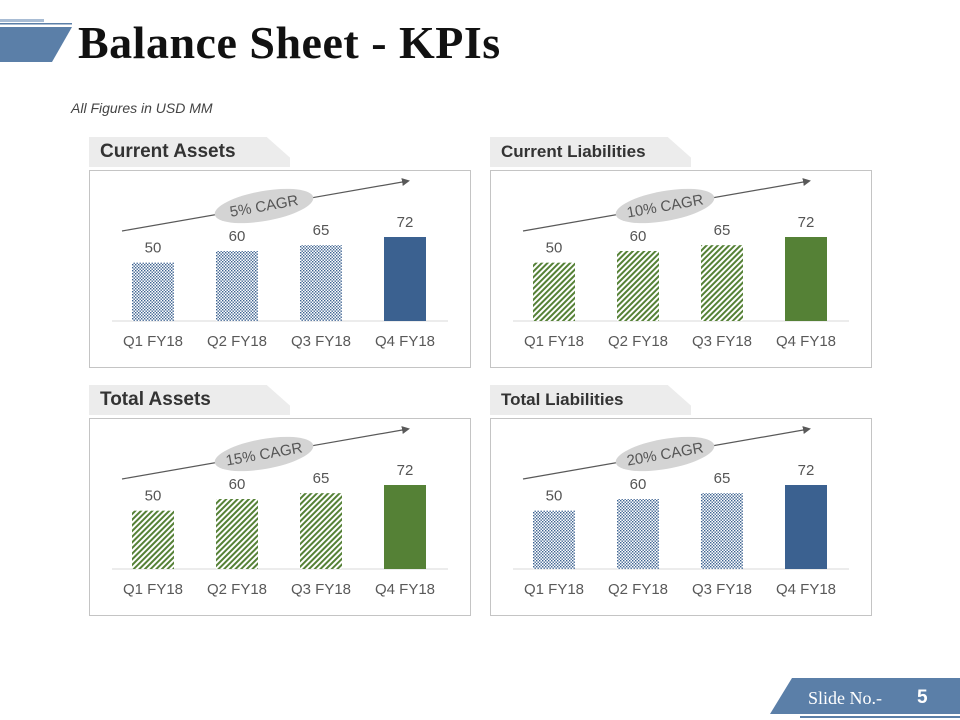 Image resolution: width=960 pixels, height=720 pixels. I want to click on chart-tab-total-assets: Total Assets, so click(189, 400).